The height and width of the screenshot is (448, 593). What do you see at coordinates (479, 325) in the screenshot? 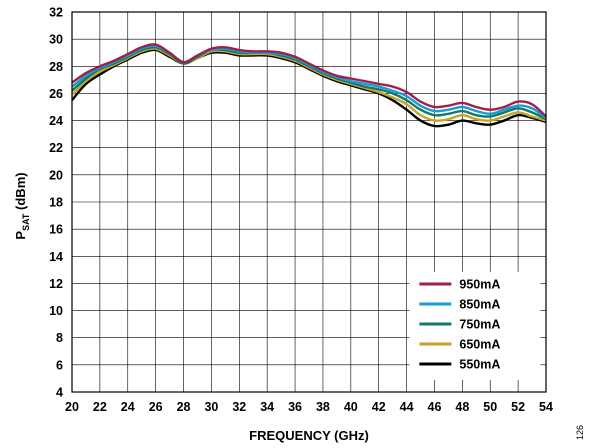
I see `legend-label-750mA: 750mA` at bounding box center [479, 325].